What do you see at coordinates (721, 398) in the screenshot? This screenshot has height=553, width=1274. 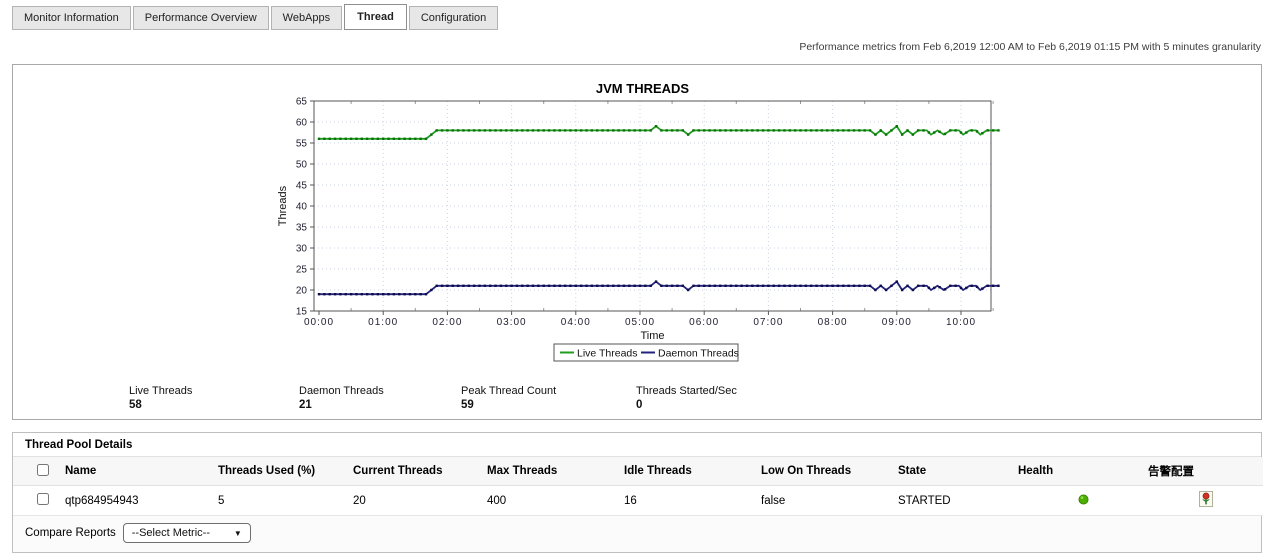 I see `stat-threads-started-sec: Threads Started/Sec 0` at bounding box center [721, 398].